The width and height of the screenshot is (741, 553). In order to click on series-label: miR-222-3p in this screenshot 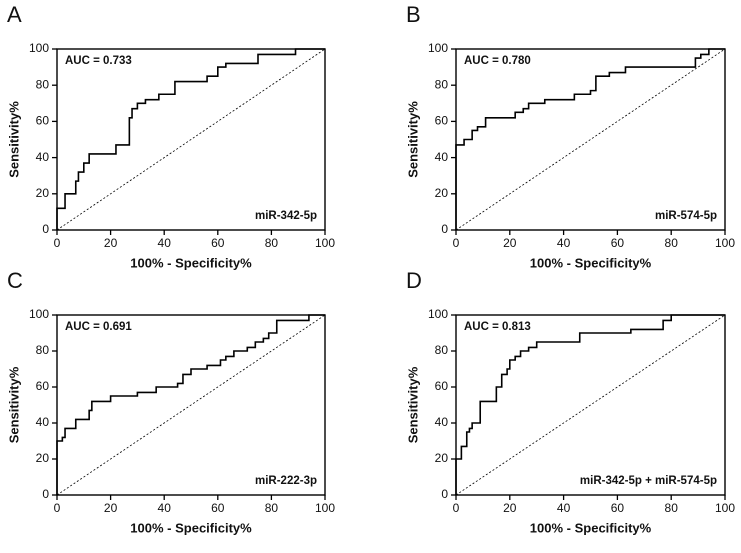, I will do `click(286, 481)`.